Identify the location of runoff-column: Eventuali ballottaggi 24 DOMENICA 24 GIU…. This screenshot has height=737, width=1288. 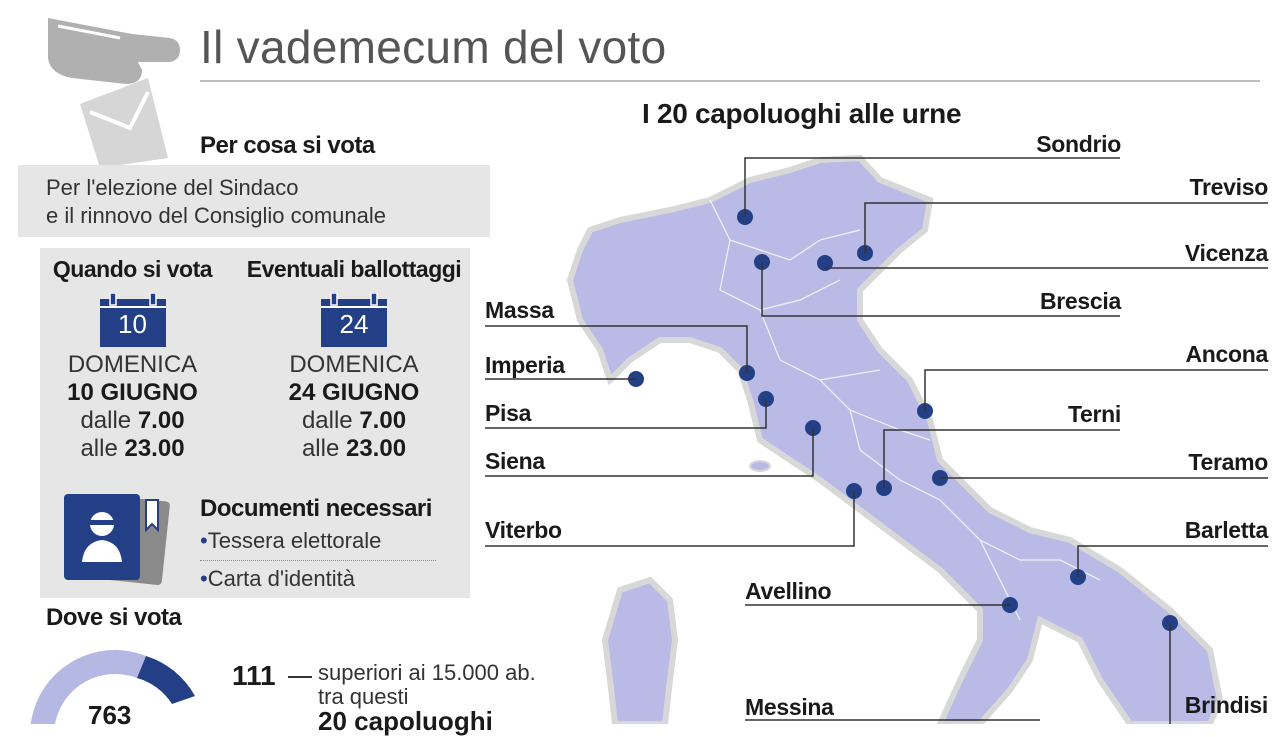
(354, 359).